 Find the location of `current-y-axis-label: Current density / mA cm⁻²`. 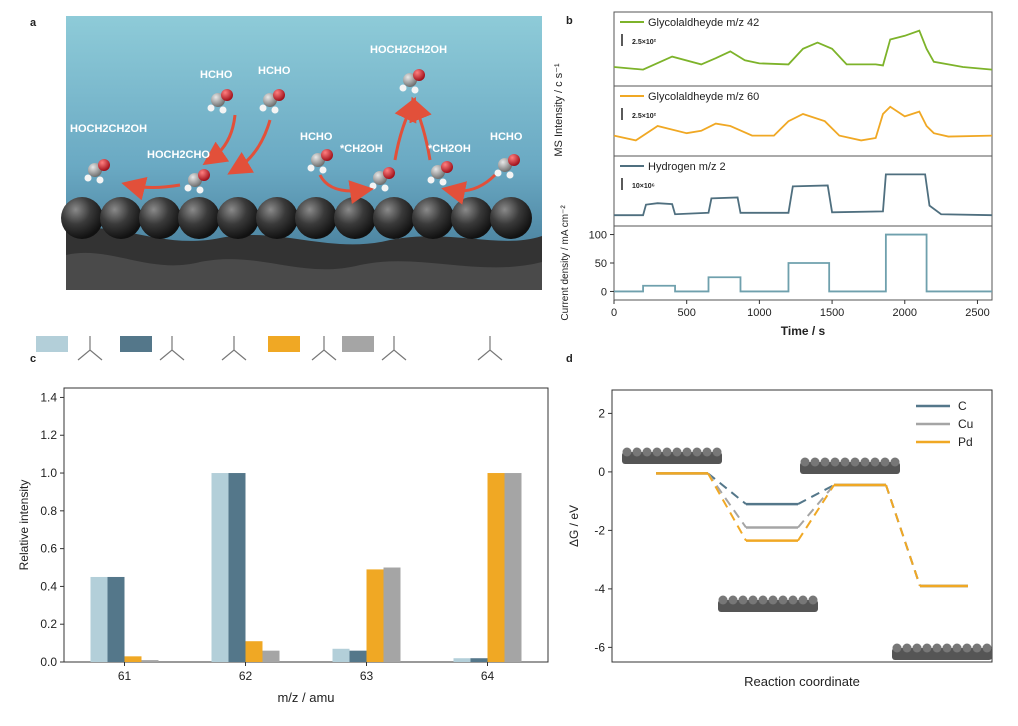

current-y-axis-label: Current density / mA cm⁻² is located at coordinates (565, 263).